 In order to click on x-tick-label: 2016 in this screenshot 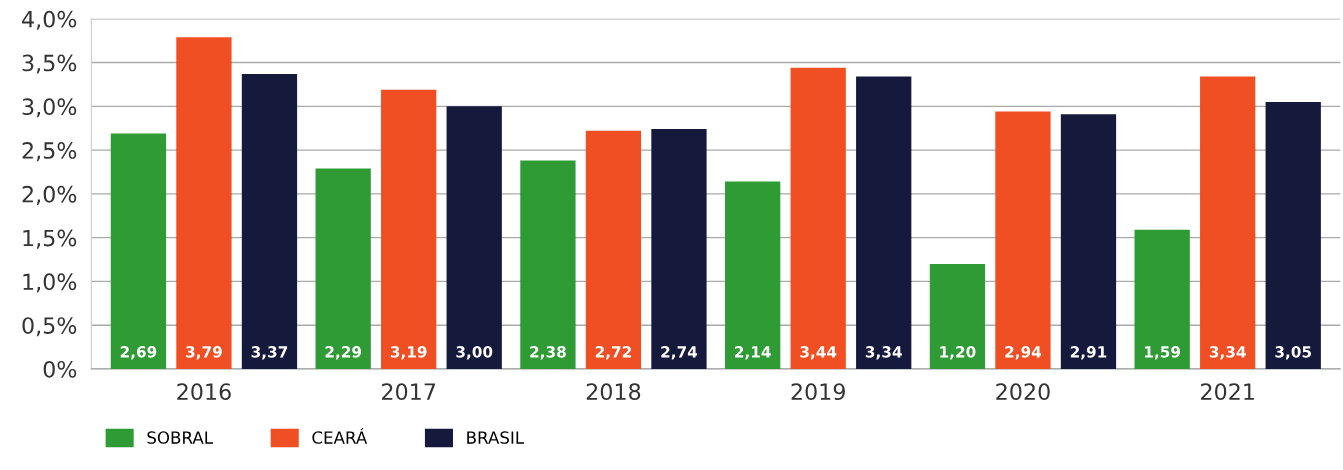, I will do `click(204, 392)`.